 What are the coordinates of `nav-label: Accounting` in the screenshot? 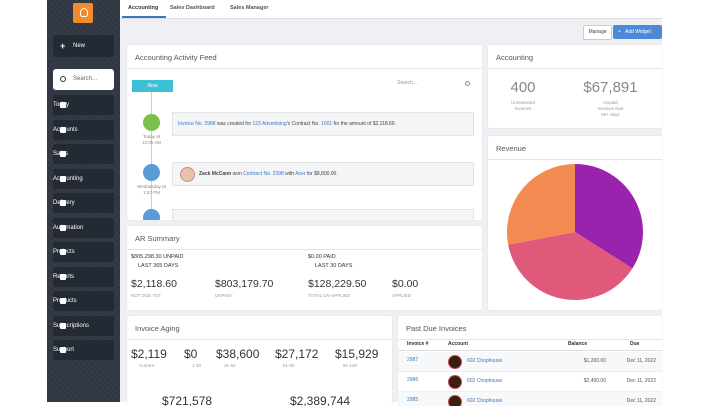 It's located at (68, 178).